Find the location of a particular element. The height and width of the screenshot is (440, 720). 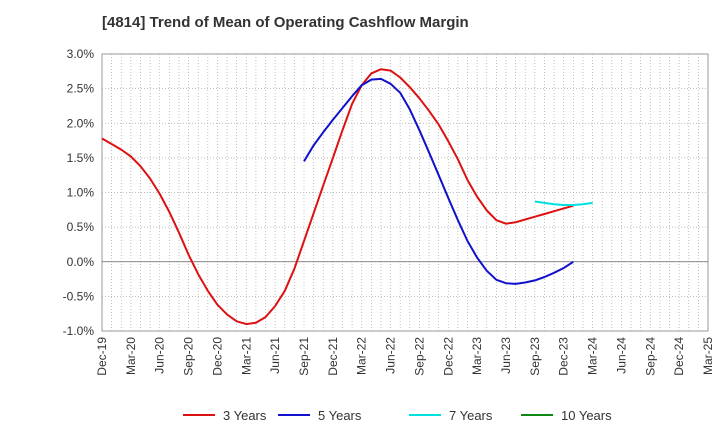

x-tick-label: Sep-22 is located at coordinates (419, 356).